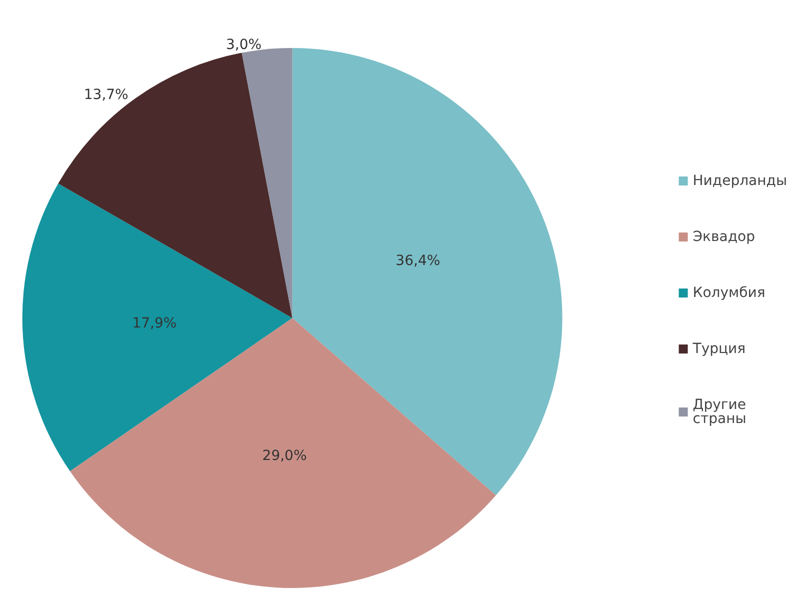 This screenshot has width=812, height=600. I want to click on legend-label: Эквадор, so click(724, 237).